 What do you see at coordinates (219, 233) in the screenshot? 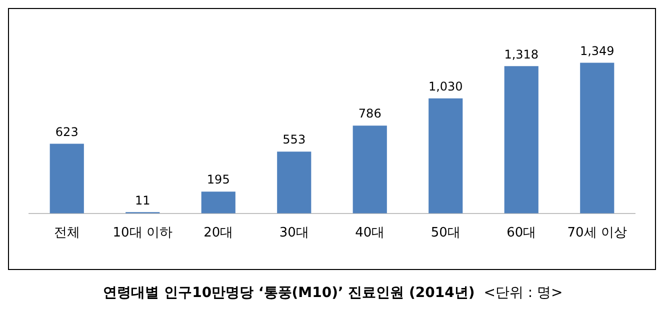
I see `x-tick-label: 20대` at bounding box center [219, 233].